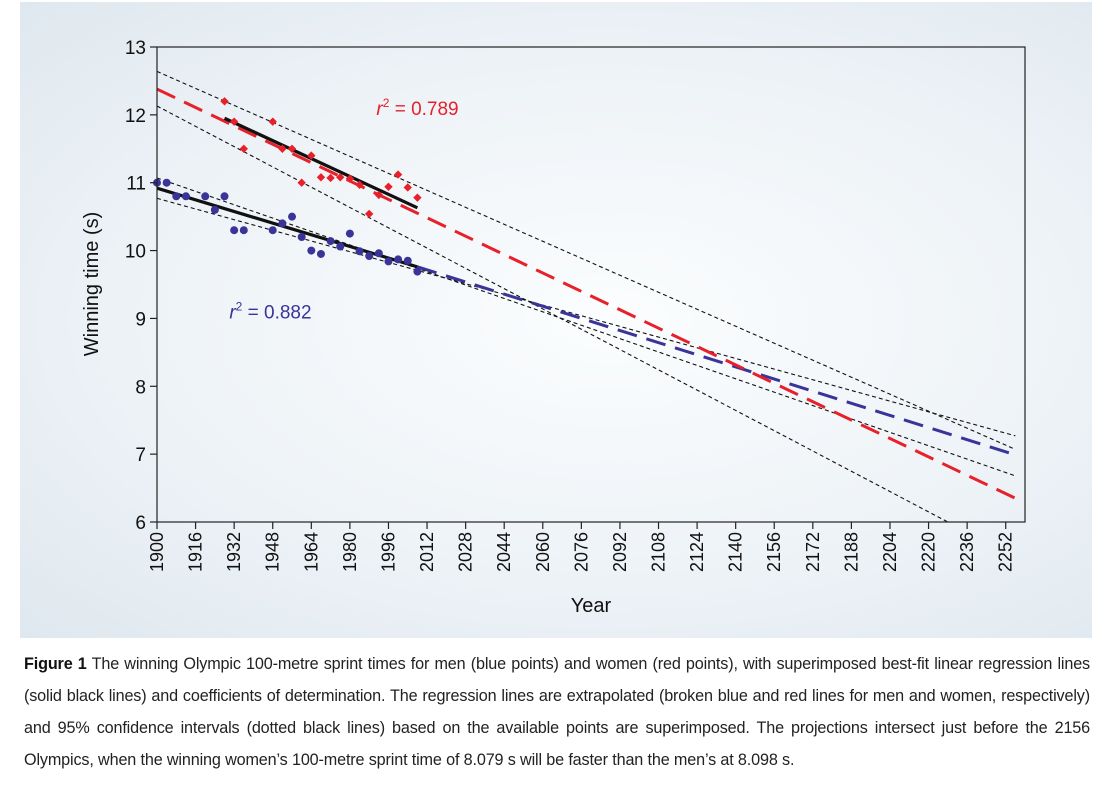 Image resolution: width=1111 pixels, height=800 pixels. I want to click on x-tick-label: 2220, so click(929, 552).